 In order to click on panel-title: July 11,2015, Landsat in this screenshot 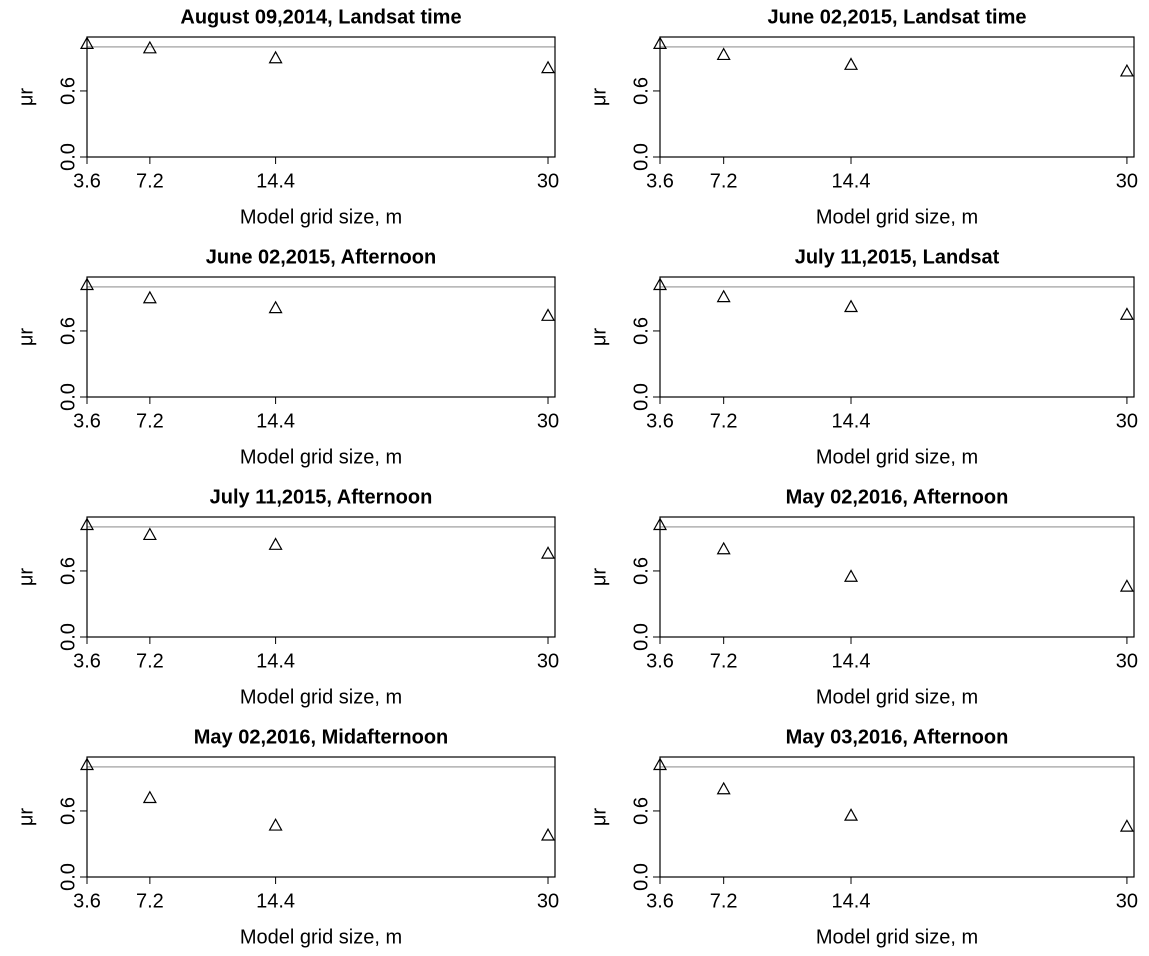, I will do `click(897, 257)`.